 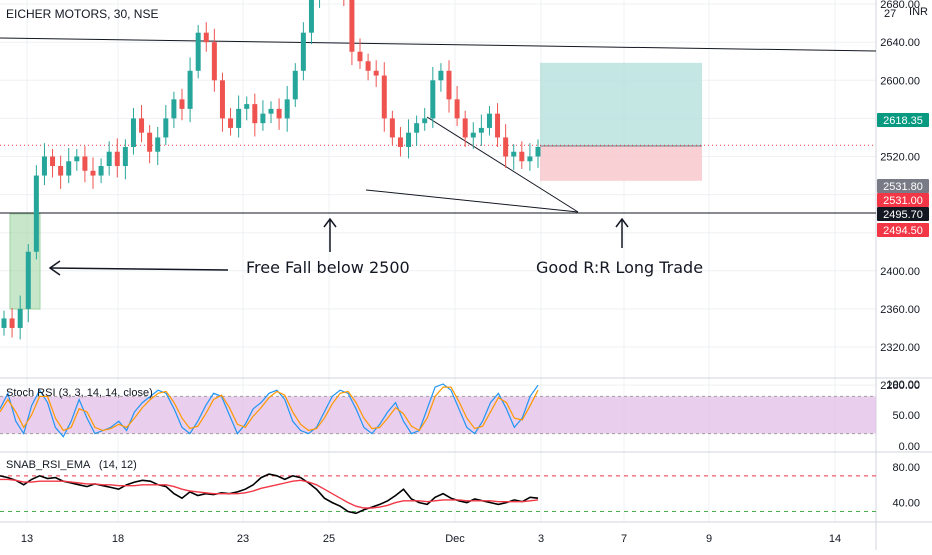 I want to click on price-badge-label: 2495.70, so click(x=903, y=215).